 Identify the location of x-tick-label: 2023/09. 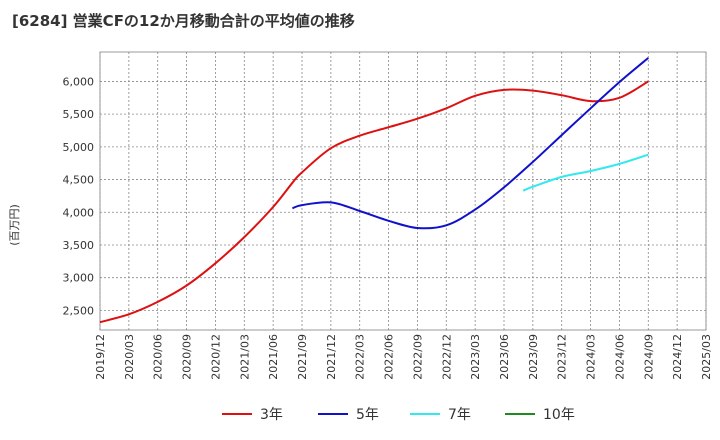
(533, 357).